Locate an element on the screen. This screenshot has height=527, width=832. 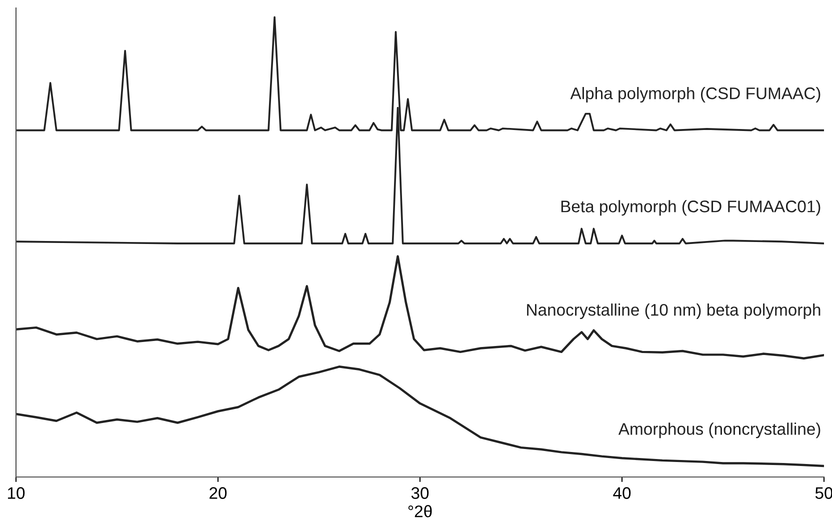
x-tick-label: 20 is located at coordinates (218, 493).